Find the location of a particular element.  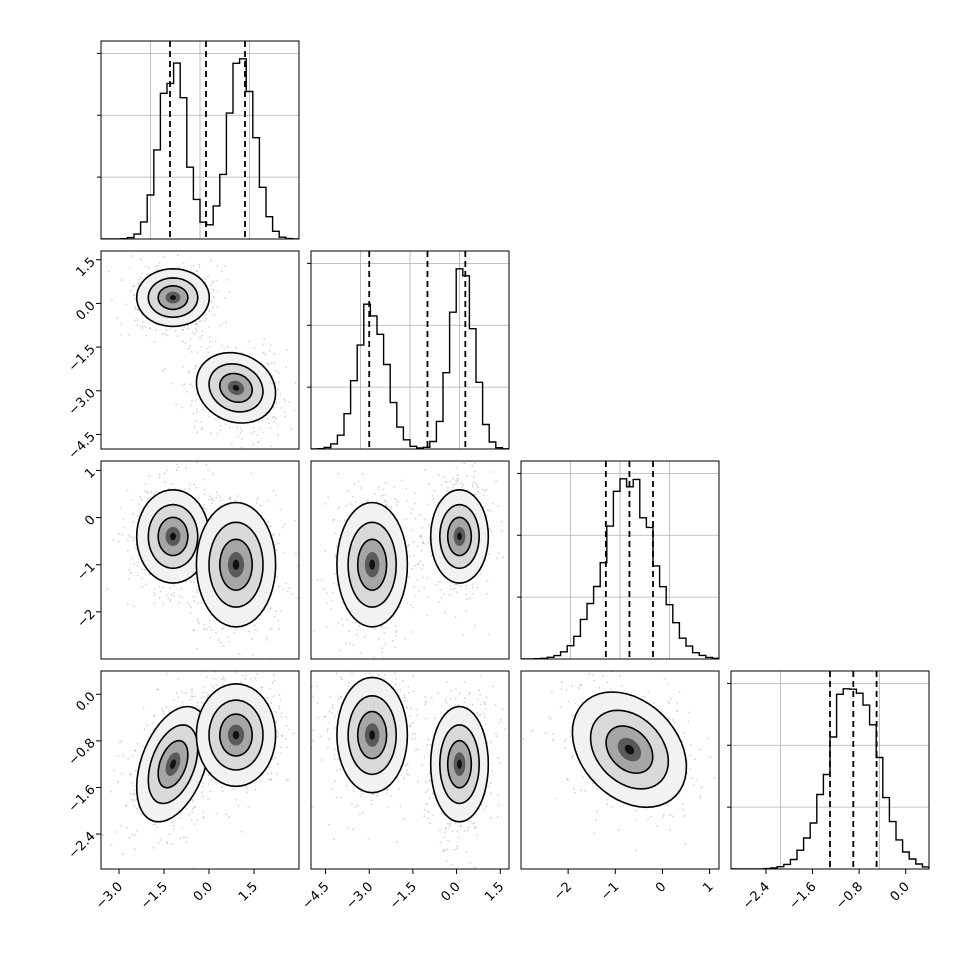

scatter-3-1-plot-area is located at coordinates (200, 560).